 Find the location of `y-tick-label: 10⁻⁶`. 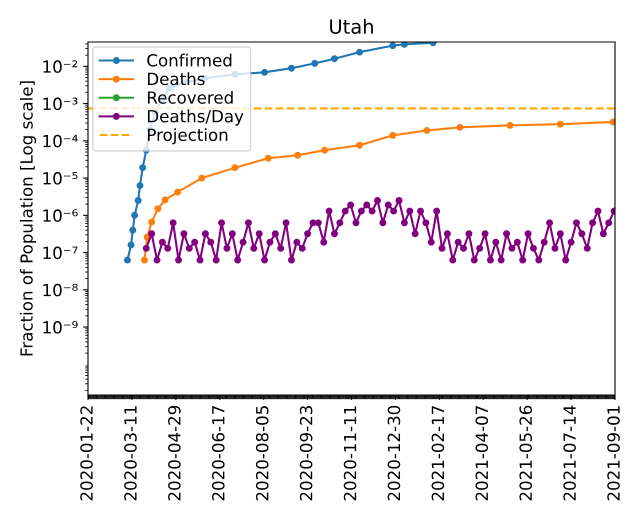

y-tick-label: 10⁻⁶ is located at coordinates (60, 215).